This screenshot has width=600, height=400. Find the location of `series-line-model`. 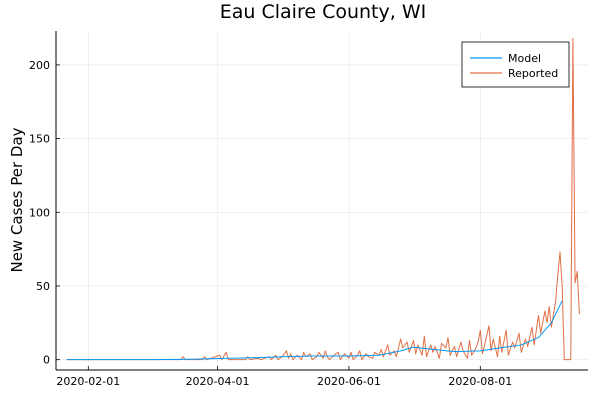

series-line-model is located at coordinates (314, 330).